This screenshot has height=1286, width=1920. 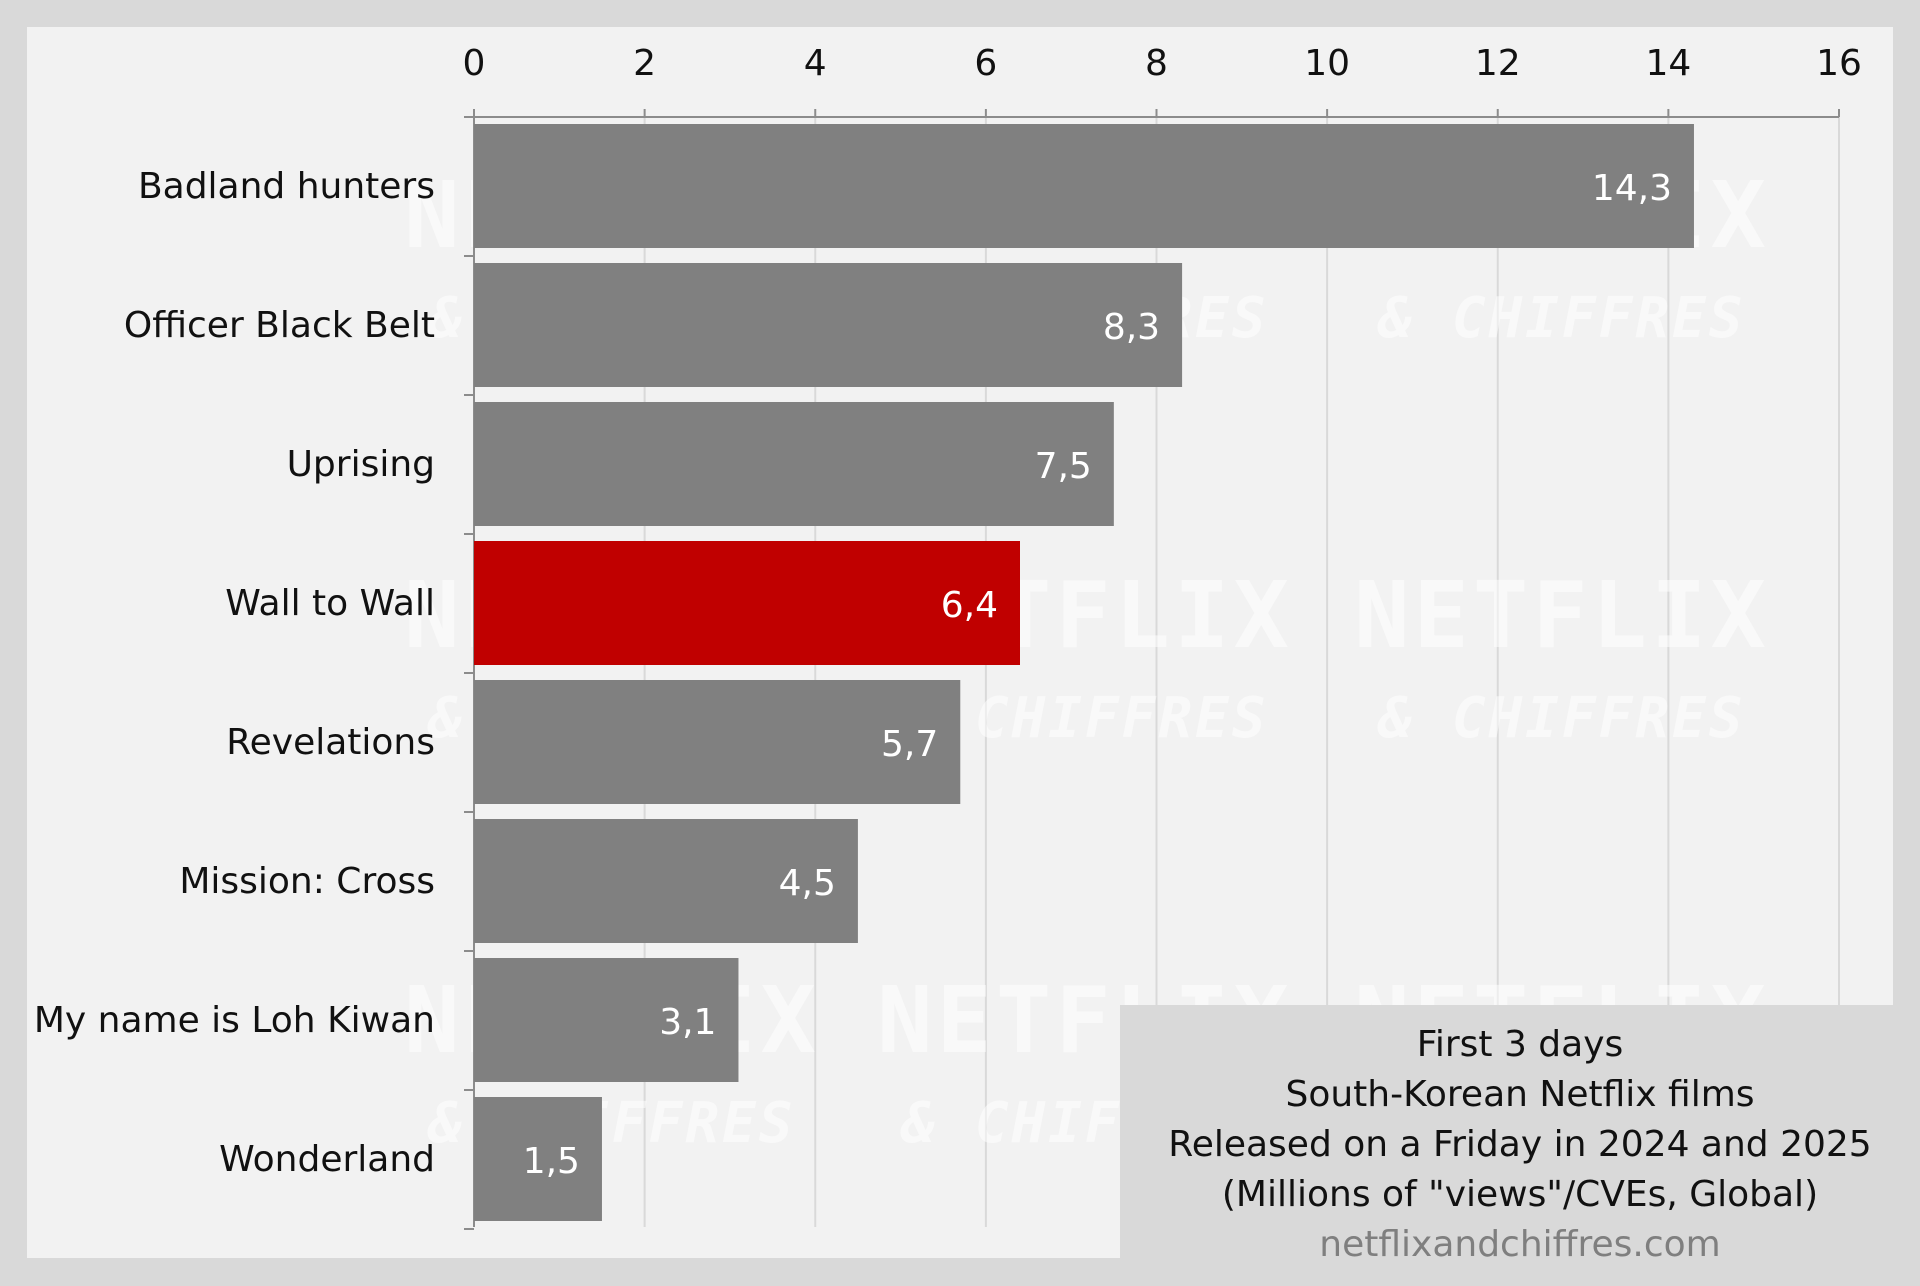 I want to click on category-label: Wall to Wall, so click(x=330, y=603).